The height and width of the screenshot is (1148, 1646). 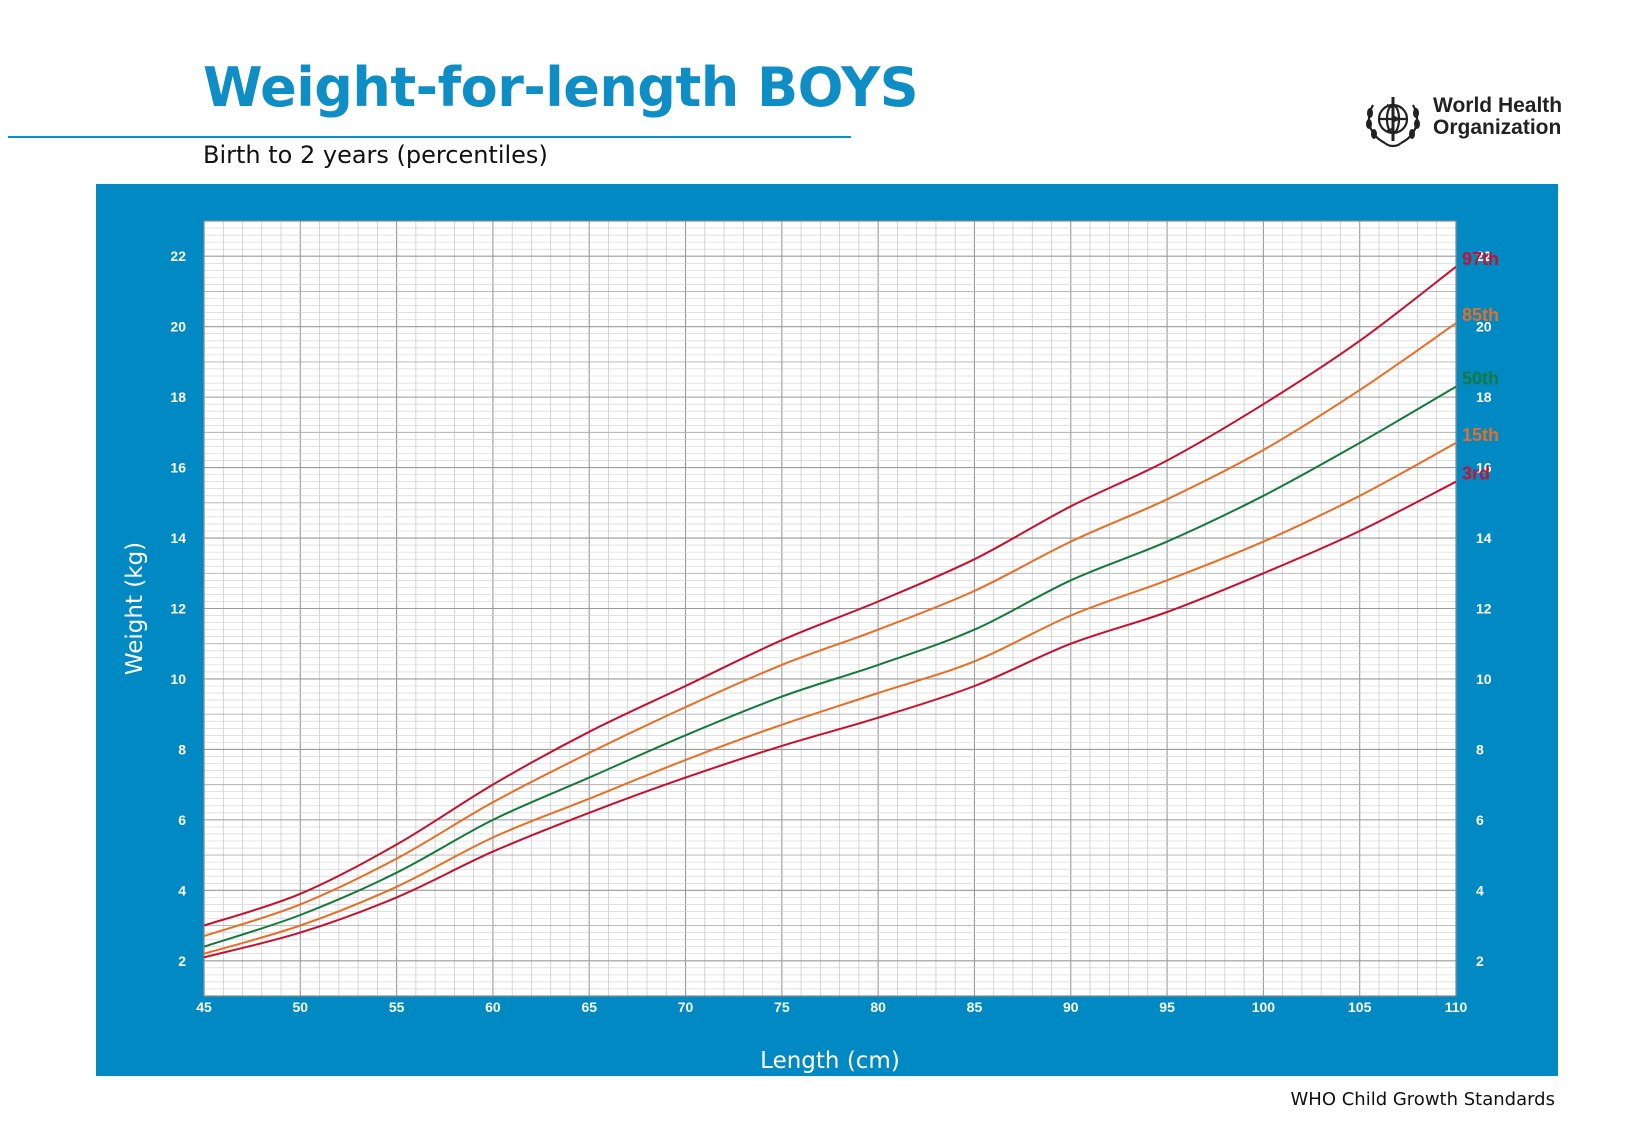 I want to click on x-axis-label: Length (cm), so click(x=830, y=1061).